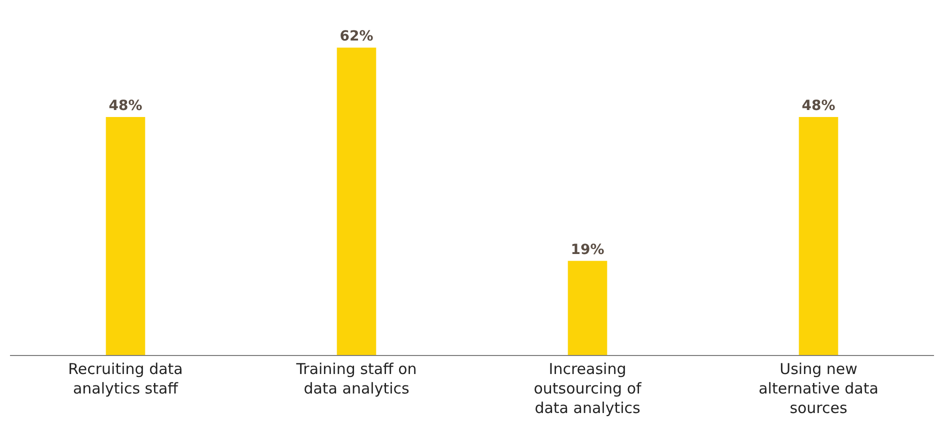 The height and width of the screenshot is (435, 944). I want to click on x-tick-label: Training staff on data analytics, so click(356, 379).